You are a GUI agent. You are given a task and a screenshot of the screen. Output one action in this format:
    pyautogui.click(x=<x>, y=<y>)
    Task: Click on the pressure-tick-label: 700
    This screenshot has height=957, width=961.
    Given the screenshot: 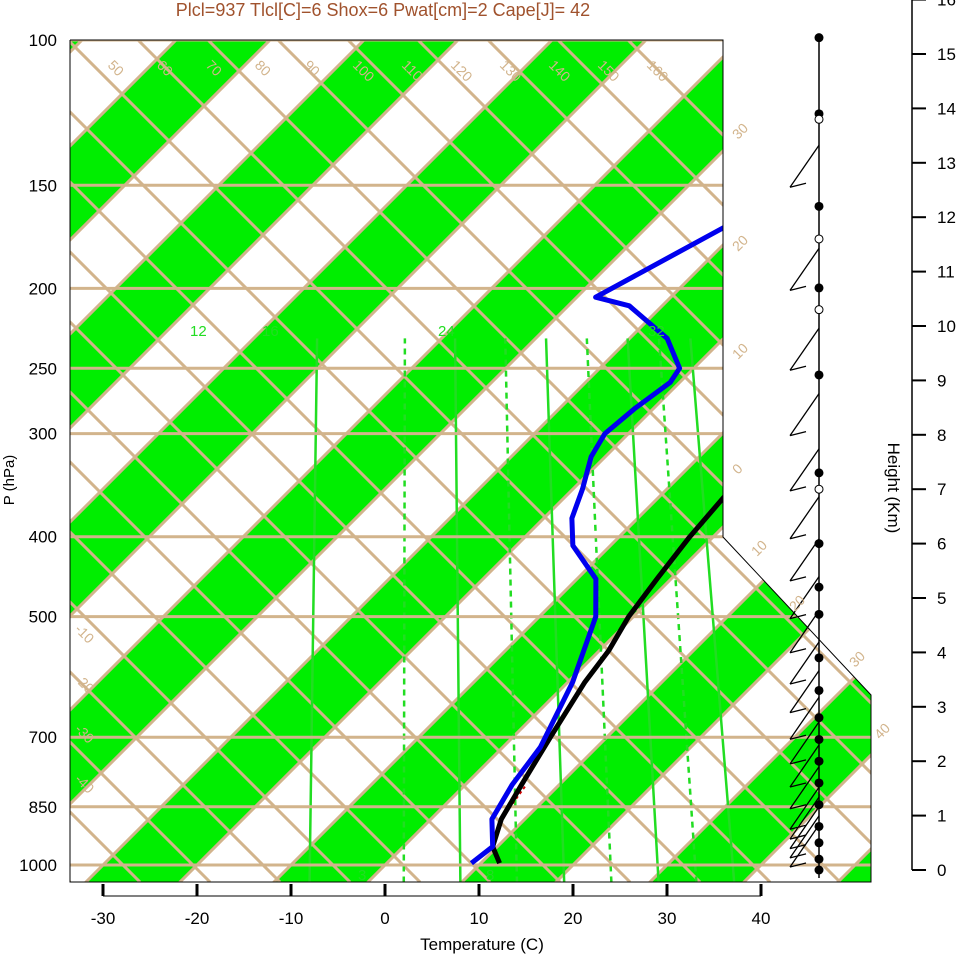 What is the action you would take?
    pyautogui.click(x=43, y=737)
    